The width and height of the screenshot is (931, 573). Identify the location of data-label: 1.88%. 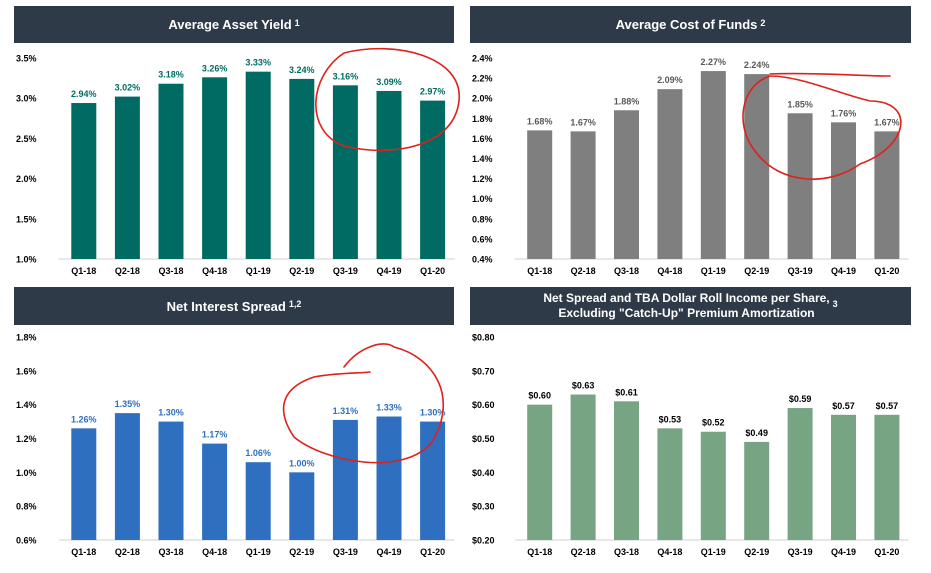
(627, 101).